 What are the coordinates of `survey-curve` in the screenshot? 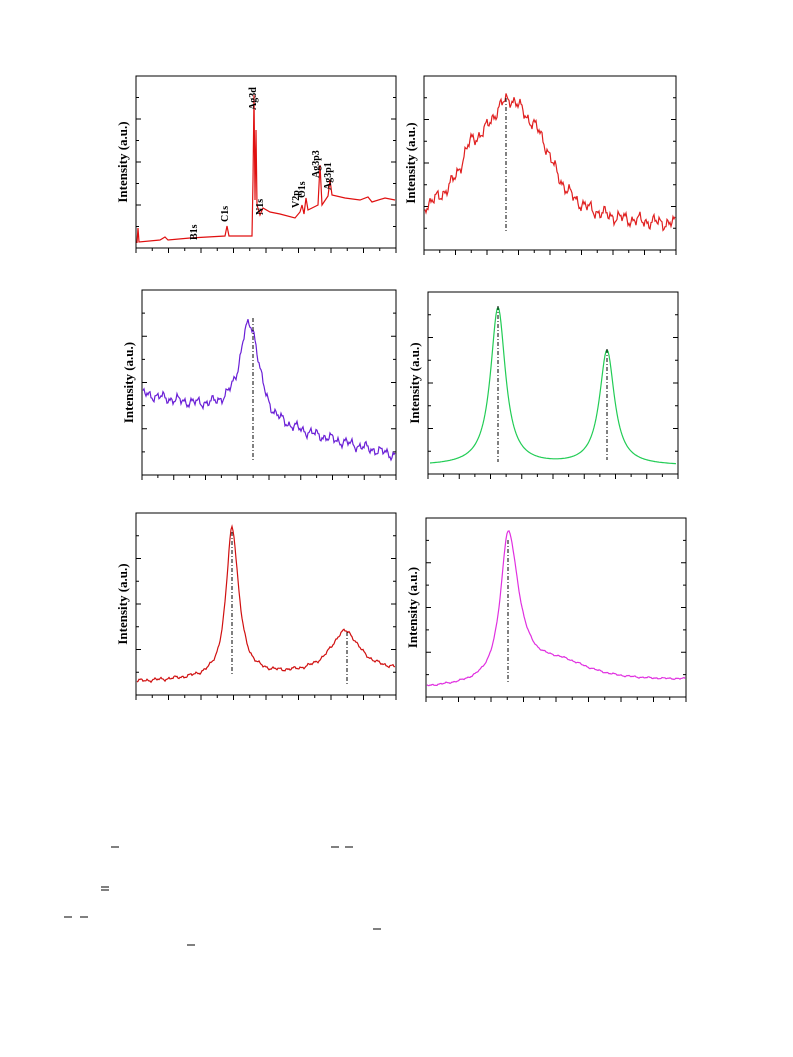 It's located at (266, 169).